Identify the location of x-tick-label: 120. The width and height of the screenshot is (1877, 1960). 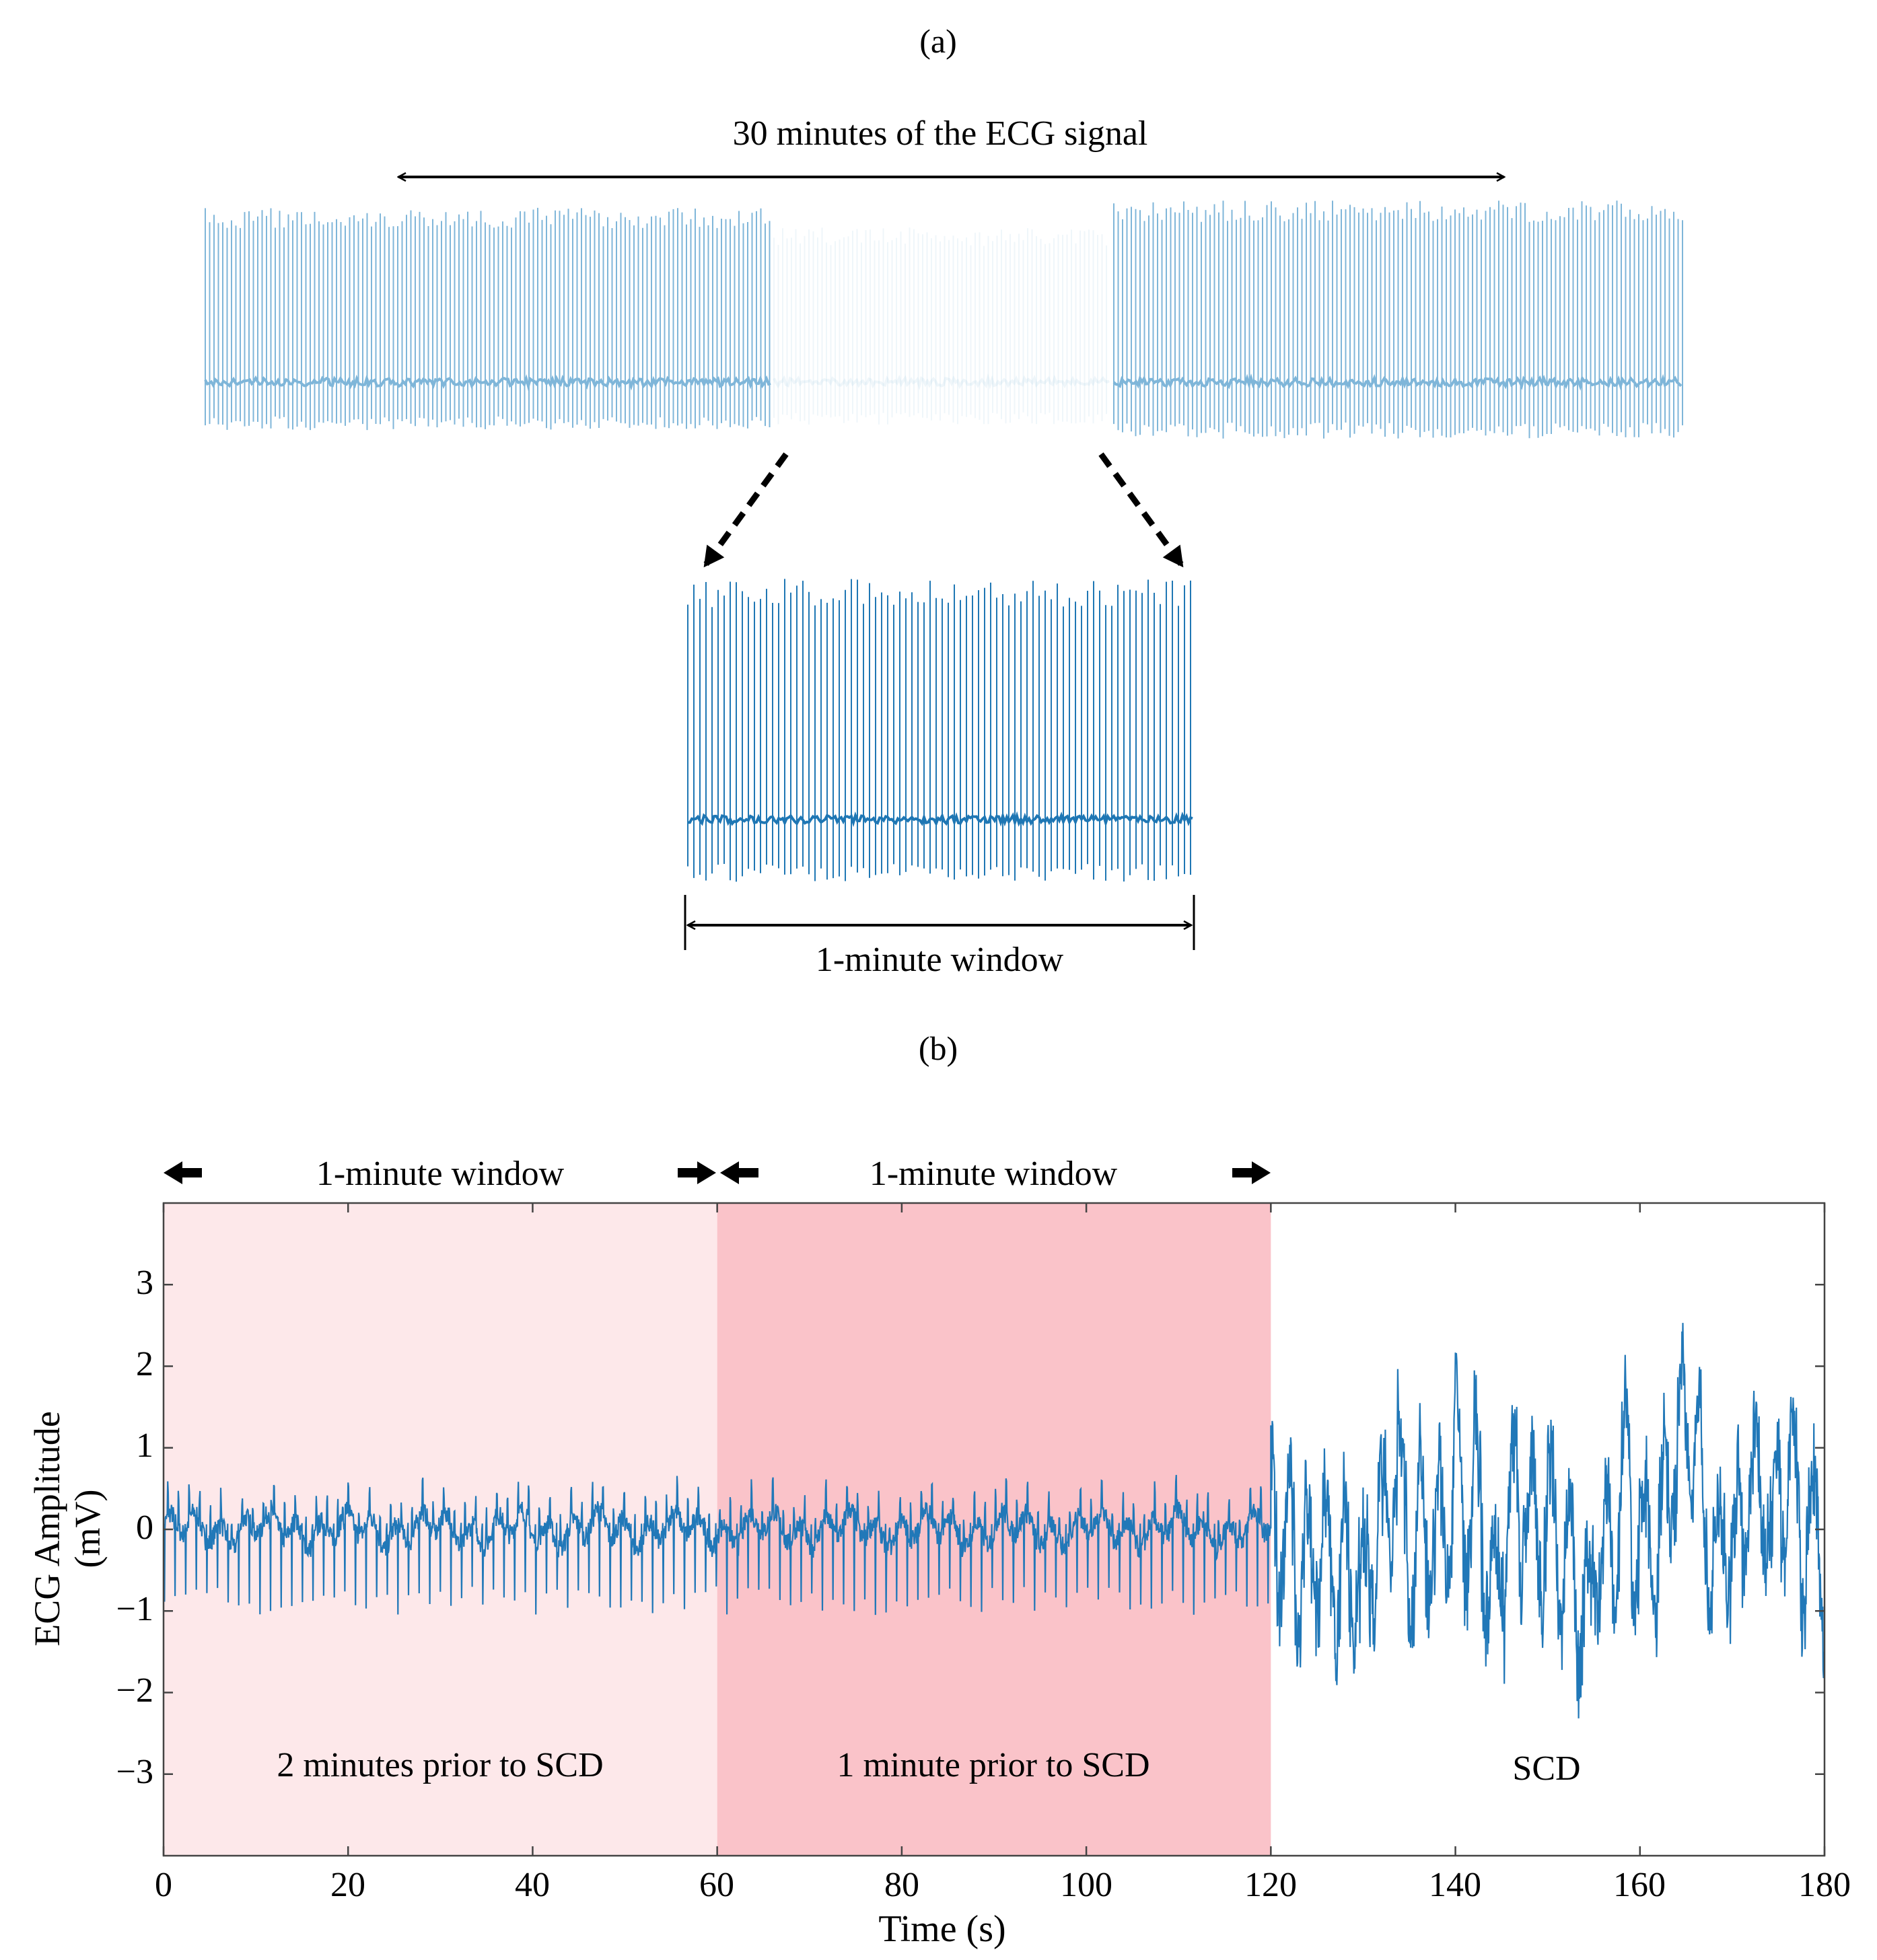
(1270, 1885).